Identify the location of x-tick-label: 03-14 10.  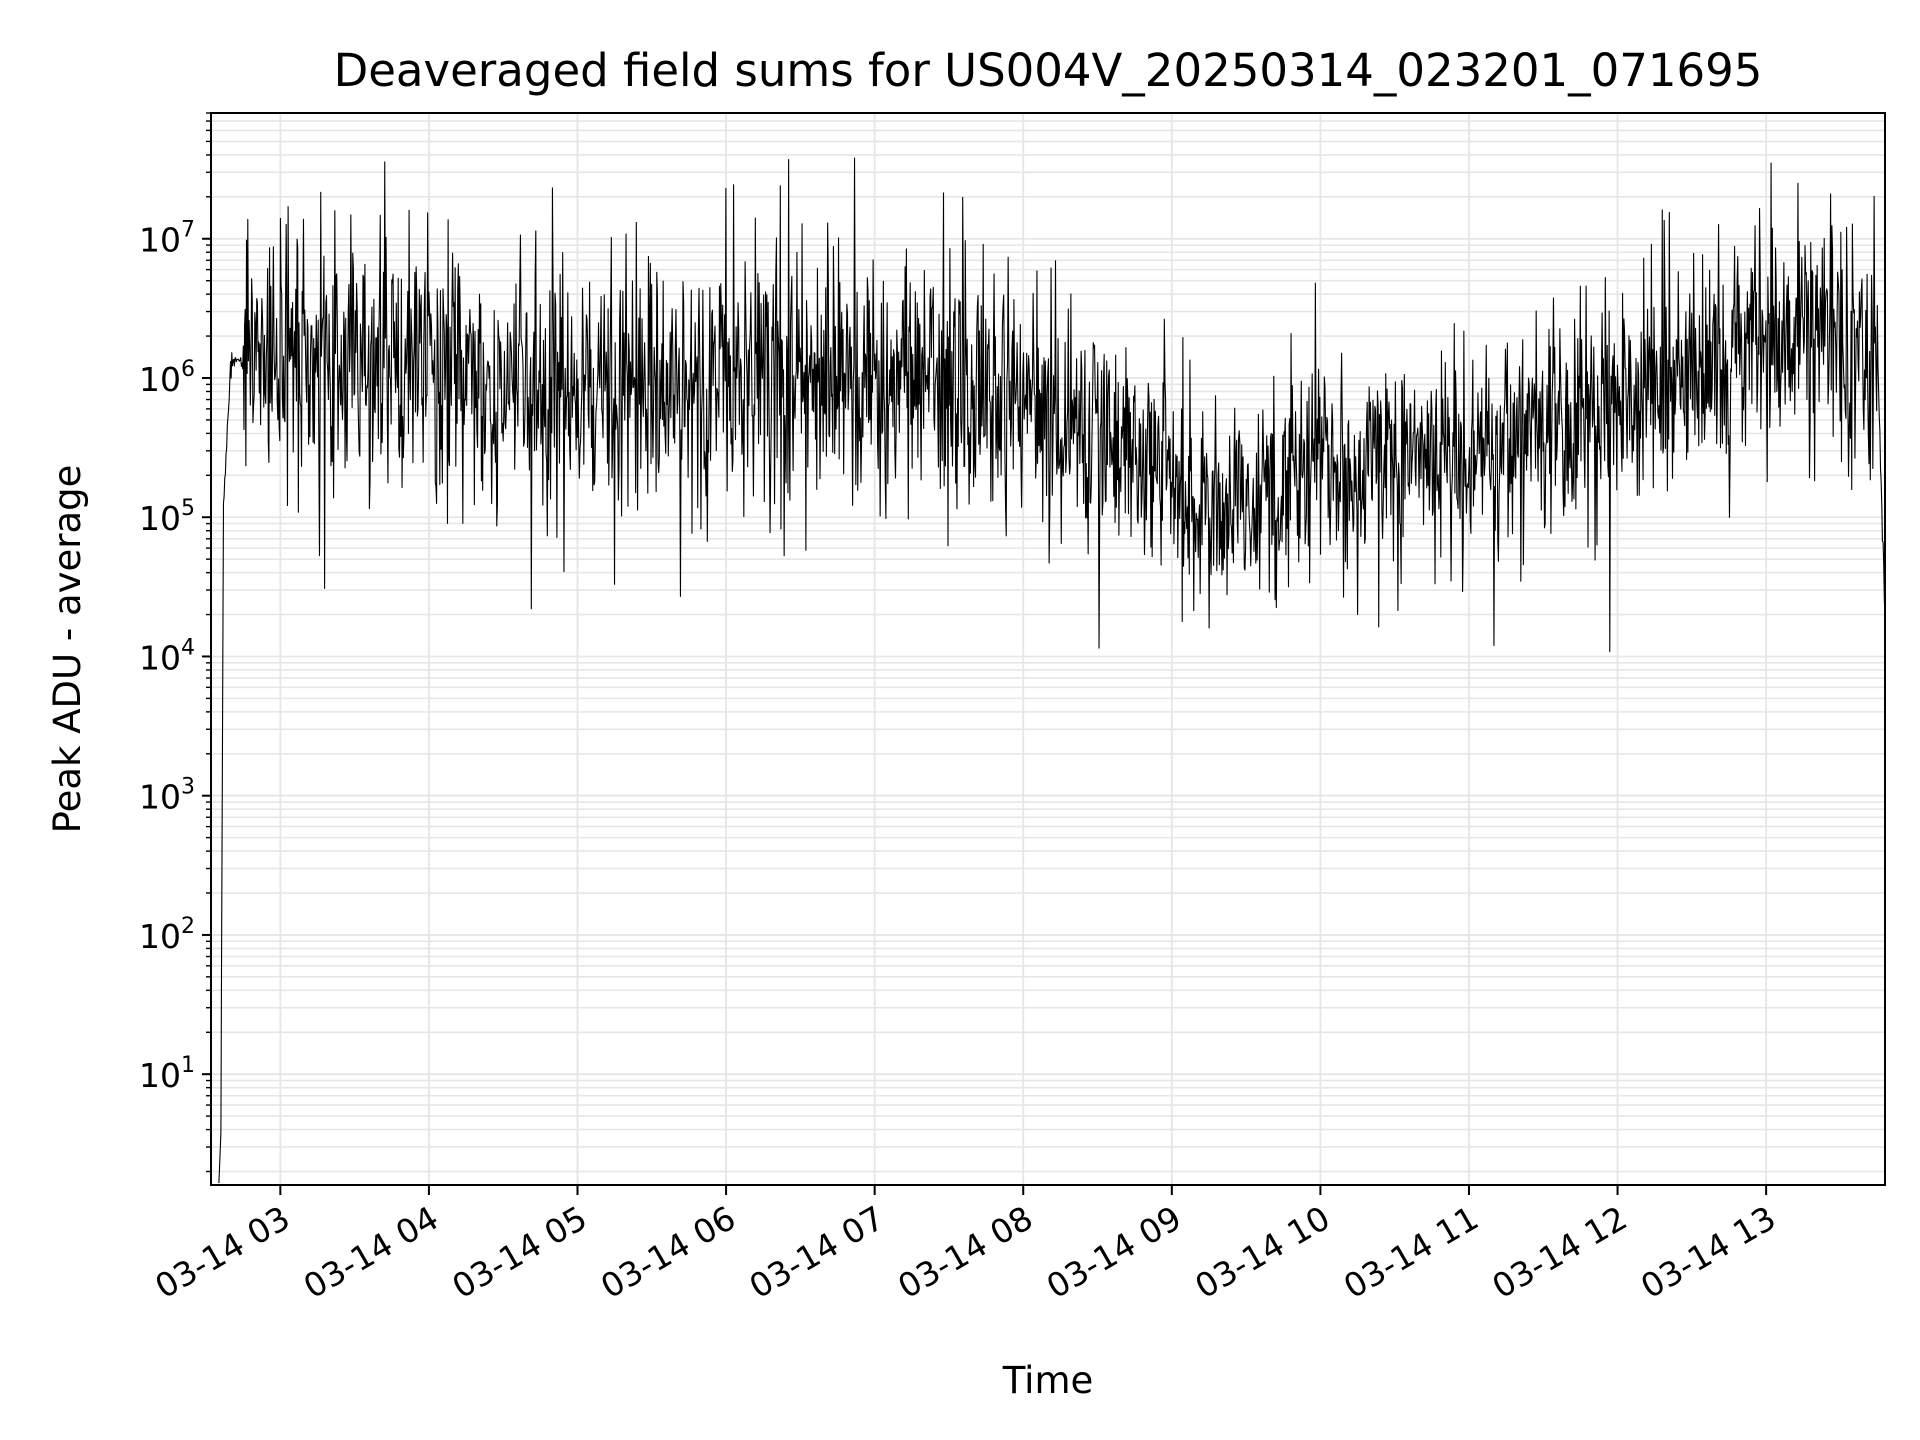
(1262, 1252).